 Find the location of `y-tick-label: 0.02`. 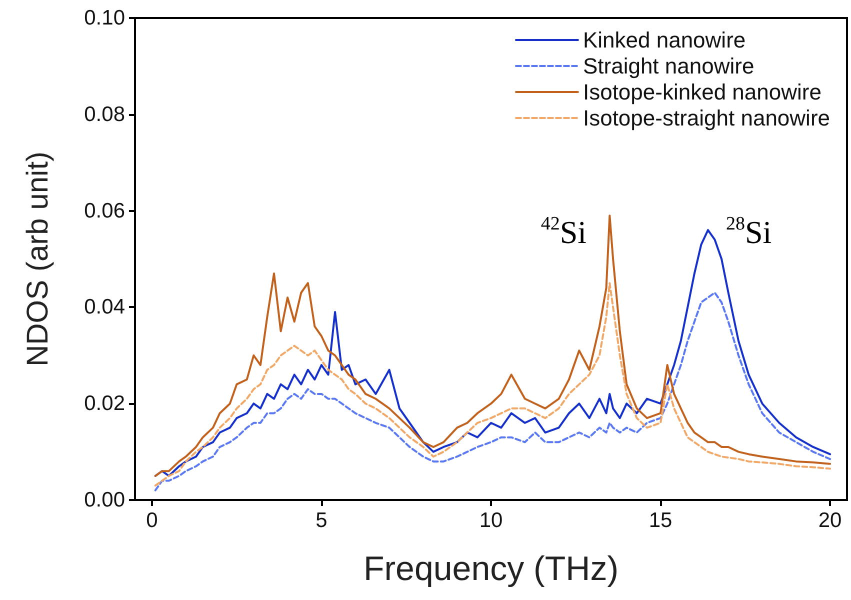

y-tick-label: 0.02 is located at coordinates (104, 404).